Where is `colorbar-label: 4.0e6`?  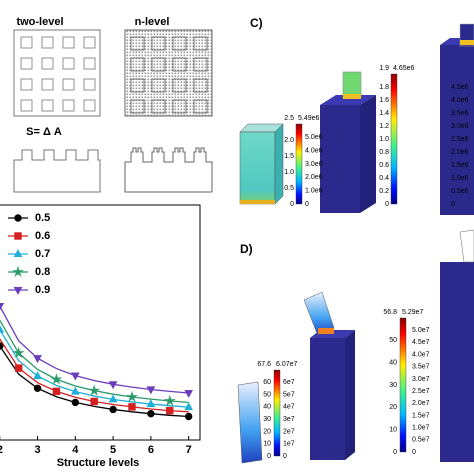 colorbar-label: 4.0e6 is located at coordinates (314, 151).